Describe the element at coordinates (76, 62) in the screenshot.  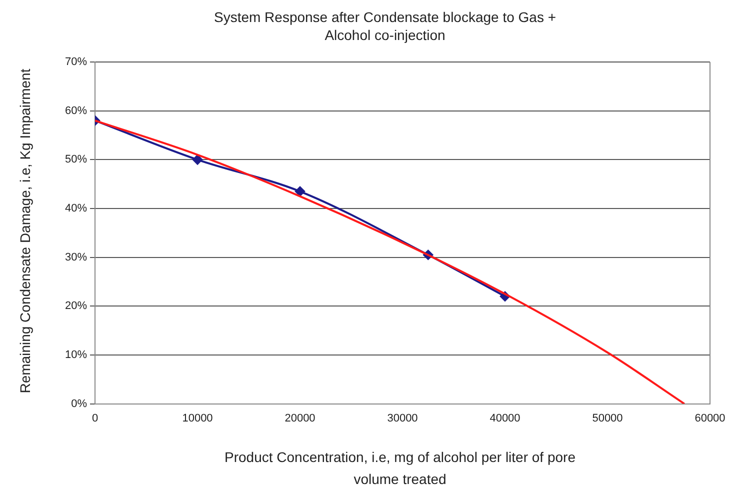
I see `y-tick-label: 70%` at that location.